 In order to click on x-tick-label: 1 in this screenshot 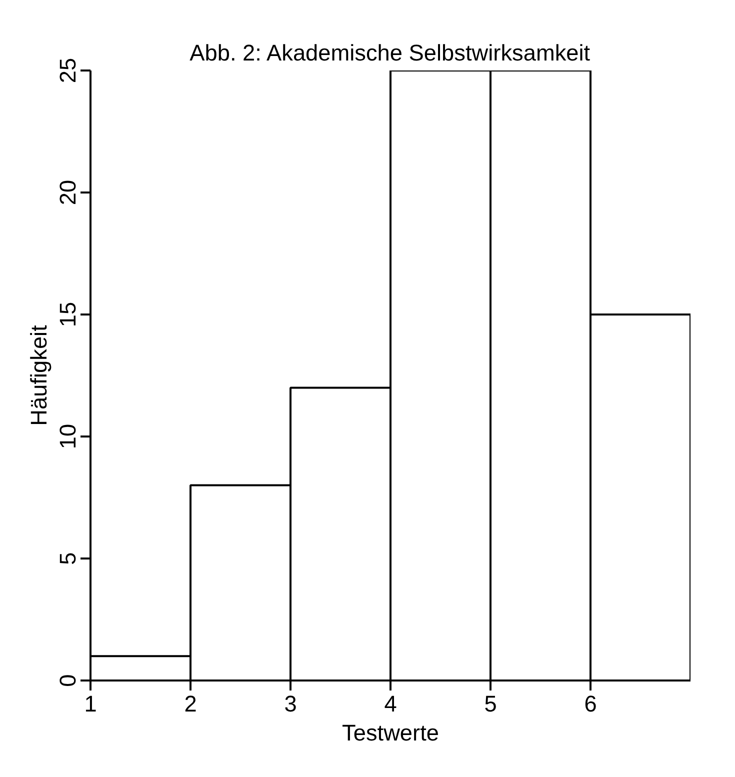, I will do `click(90, 703)`.